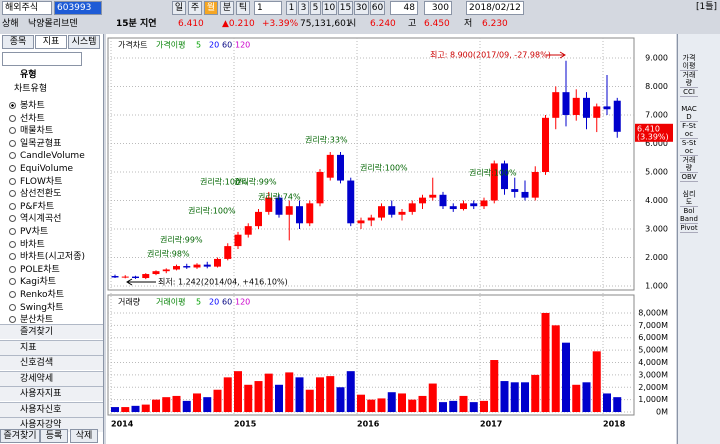 This screenshot has width=720, height=444. I want to click on minute-button: 60, so click(377, 8).